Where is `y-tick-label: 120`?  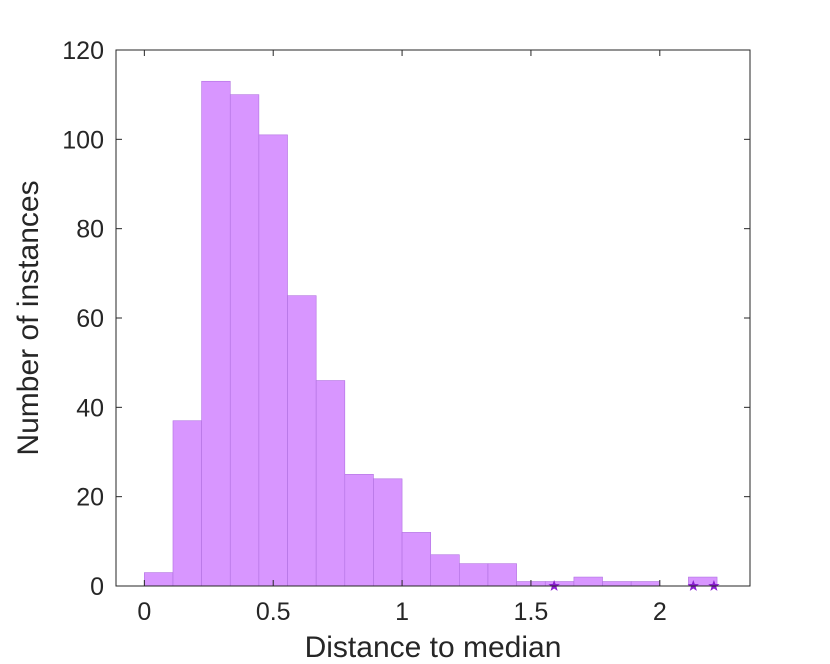
y-tick-label: 120 is located at coordinates (83, 51).